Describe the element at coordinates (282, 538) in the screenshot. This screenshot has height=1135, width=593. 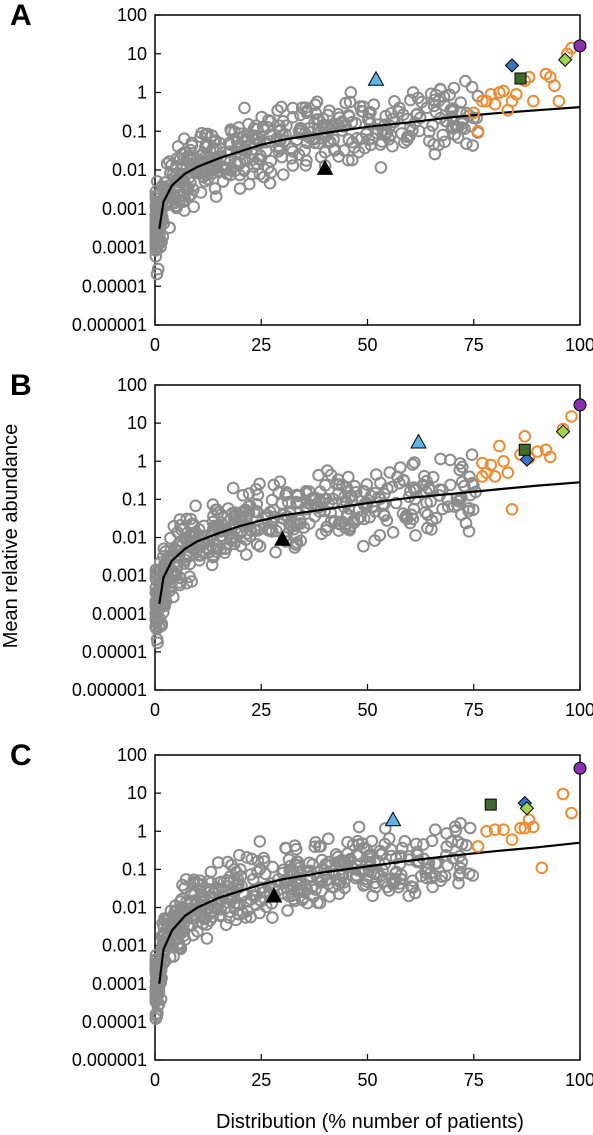
I see `triangle-marker` at that location.